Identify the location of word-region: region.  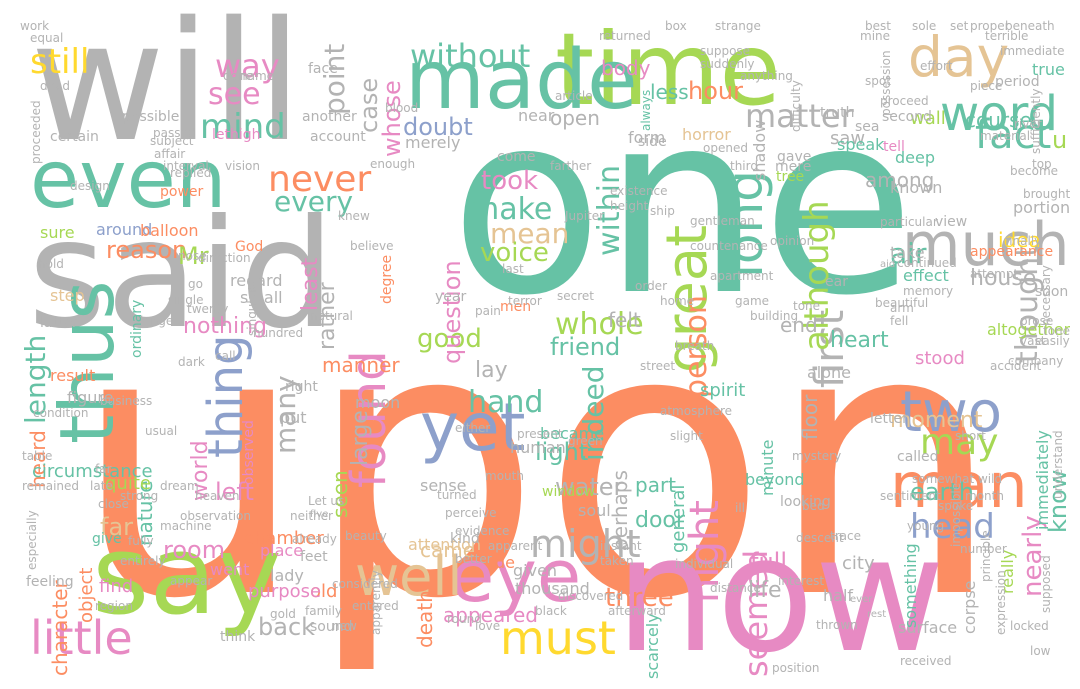
(114, 606).